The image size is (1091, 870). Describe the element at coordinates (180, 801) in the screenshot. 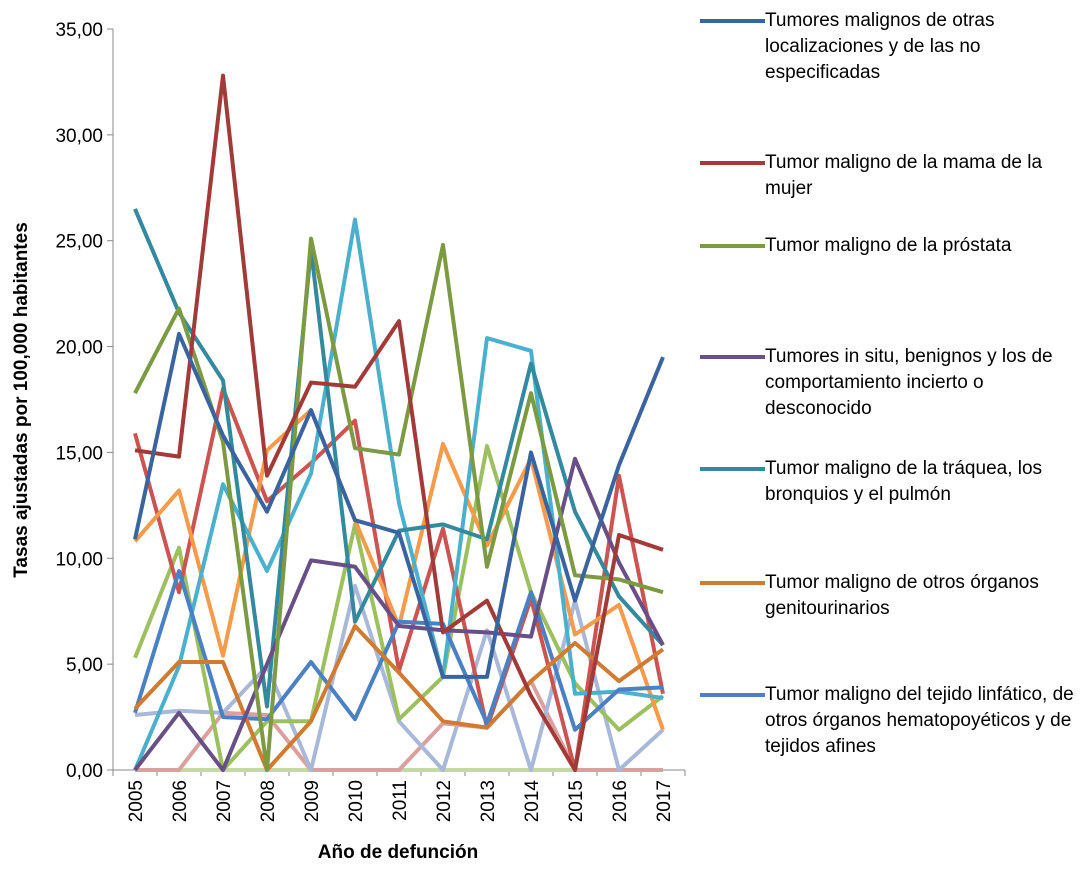

I see `x-tick-label: 2006` at that location.